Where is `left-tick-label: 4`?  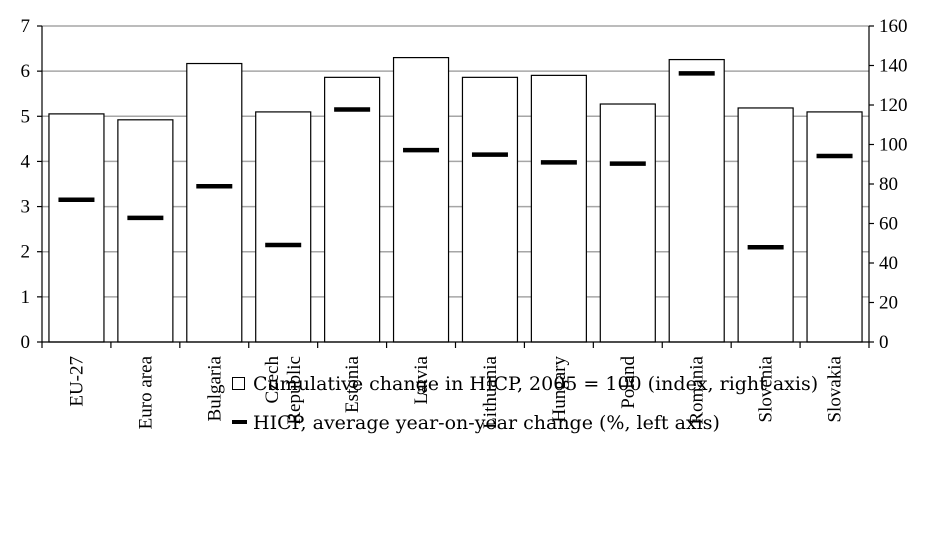
left-tick-label: 4 is located at coordinates (26, 161).